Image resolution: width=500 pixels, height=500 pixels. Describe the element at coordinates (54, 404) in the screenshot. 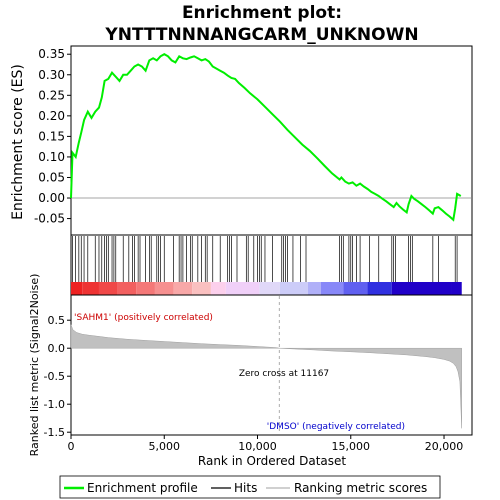

I see `metric-y-tick-label: -1.0` at that location.